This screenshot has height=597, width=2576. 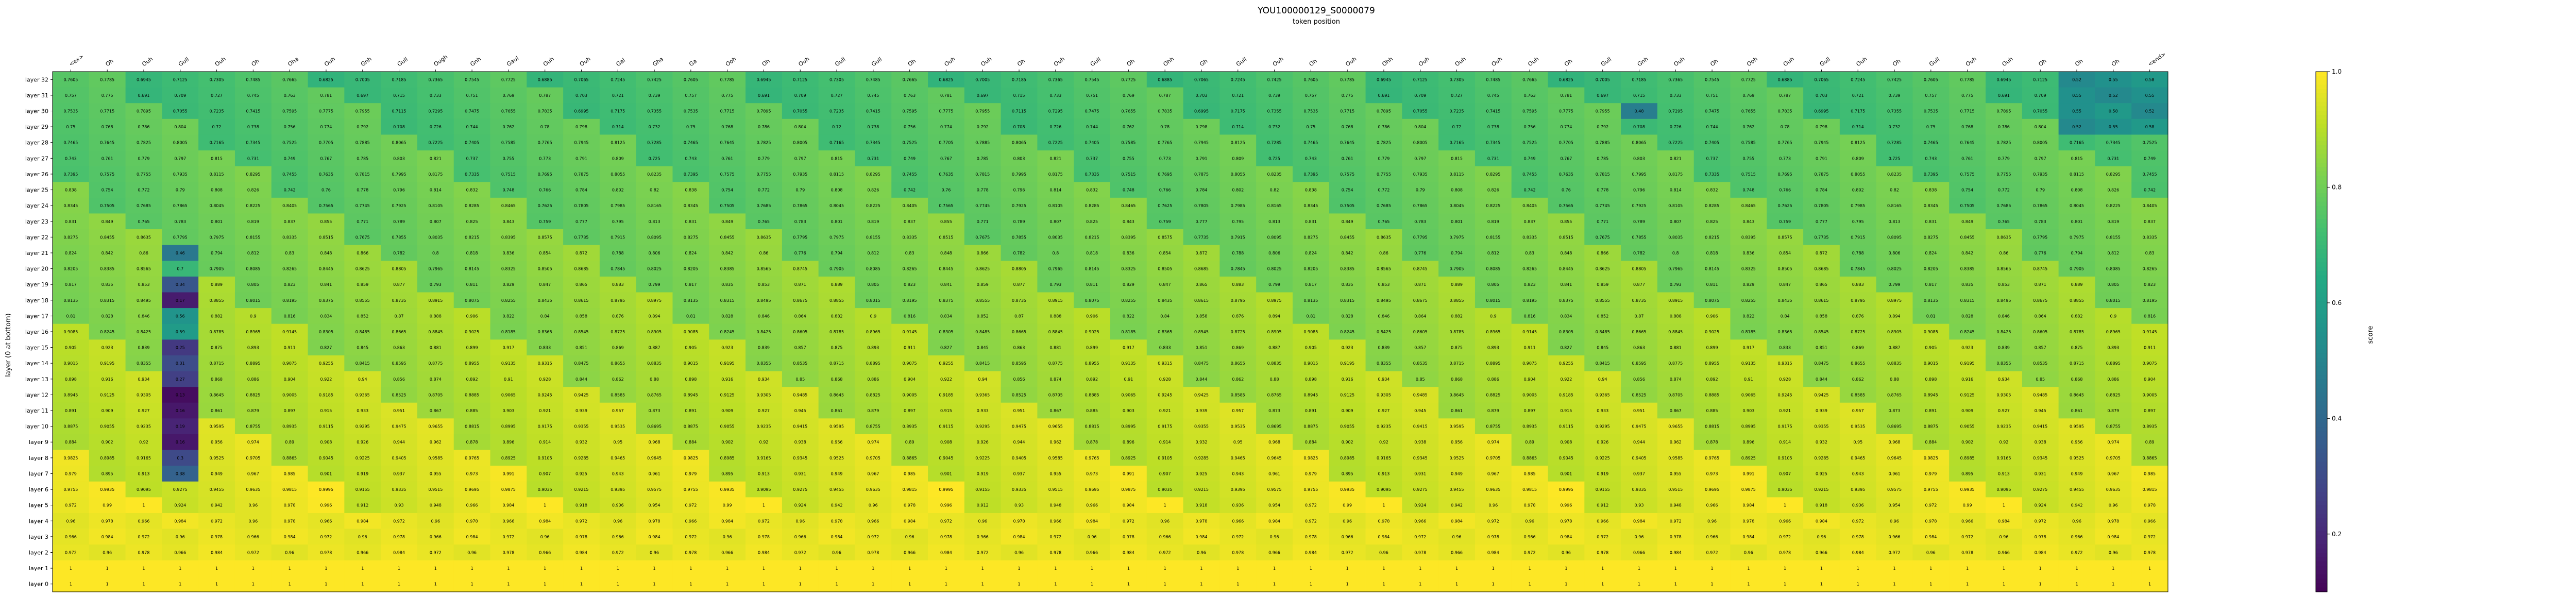 I want to click on cell-value-label: 0.906, so click(x=1712, y=316).